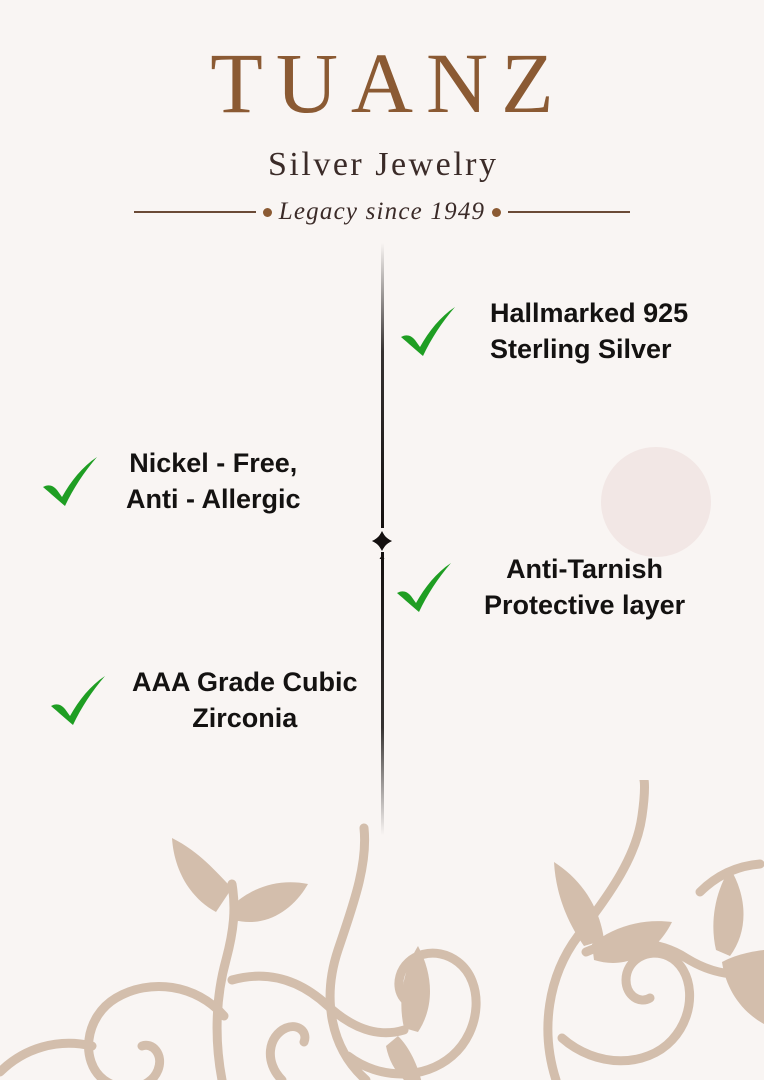 This screenshot has height=1080, width=764. Describe the element at coordinates (194, 212) in the screenshot. I see `legacy-rule-left` at that location.